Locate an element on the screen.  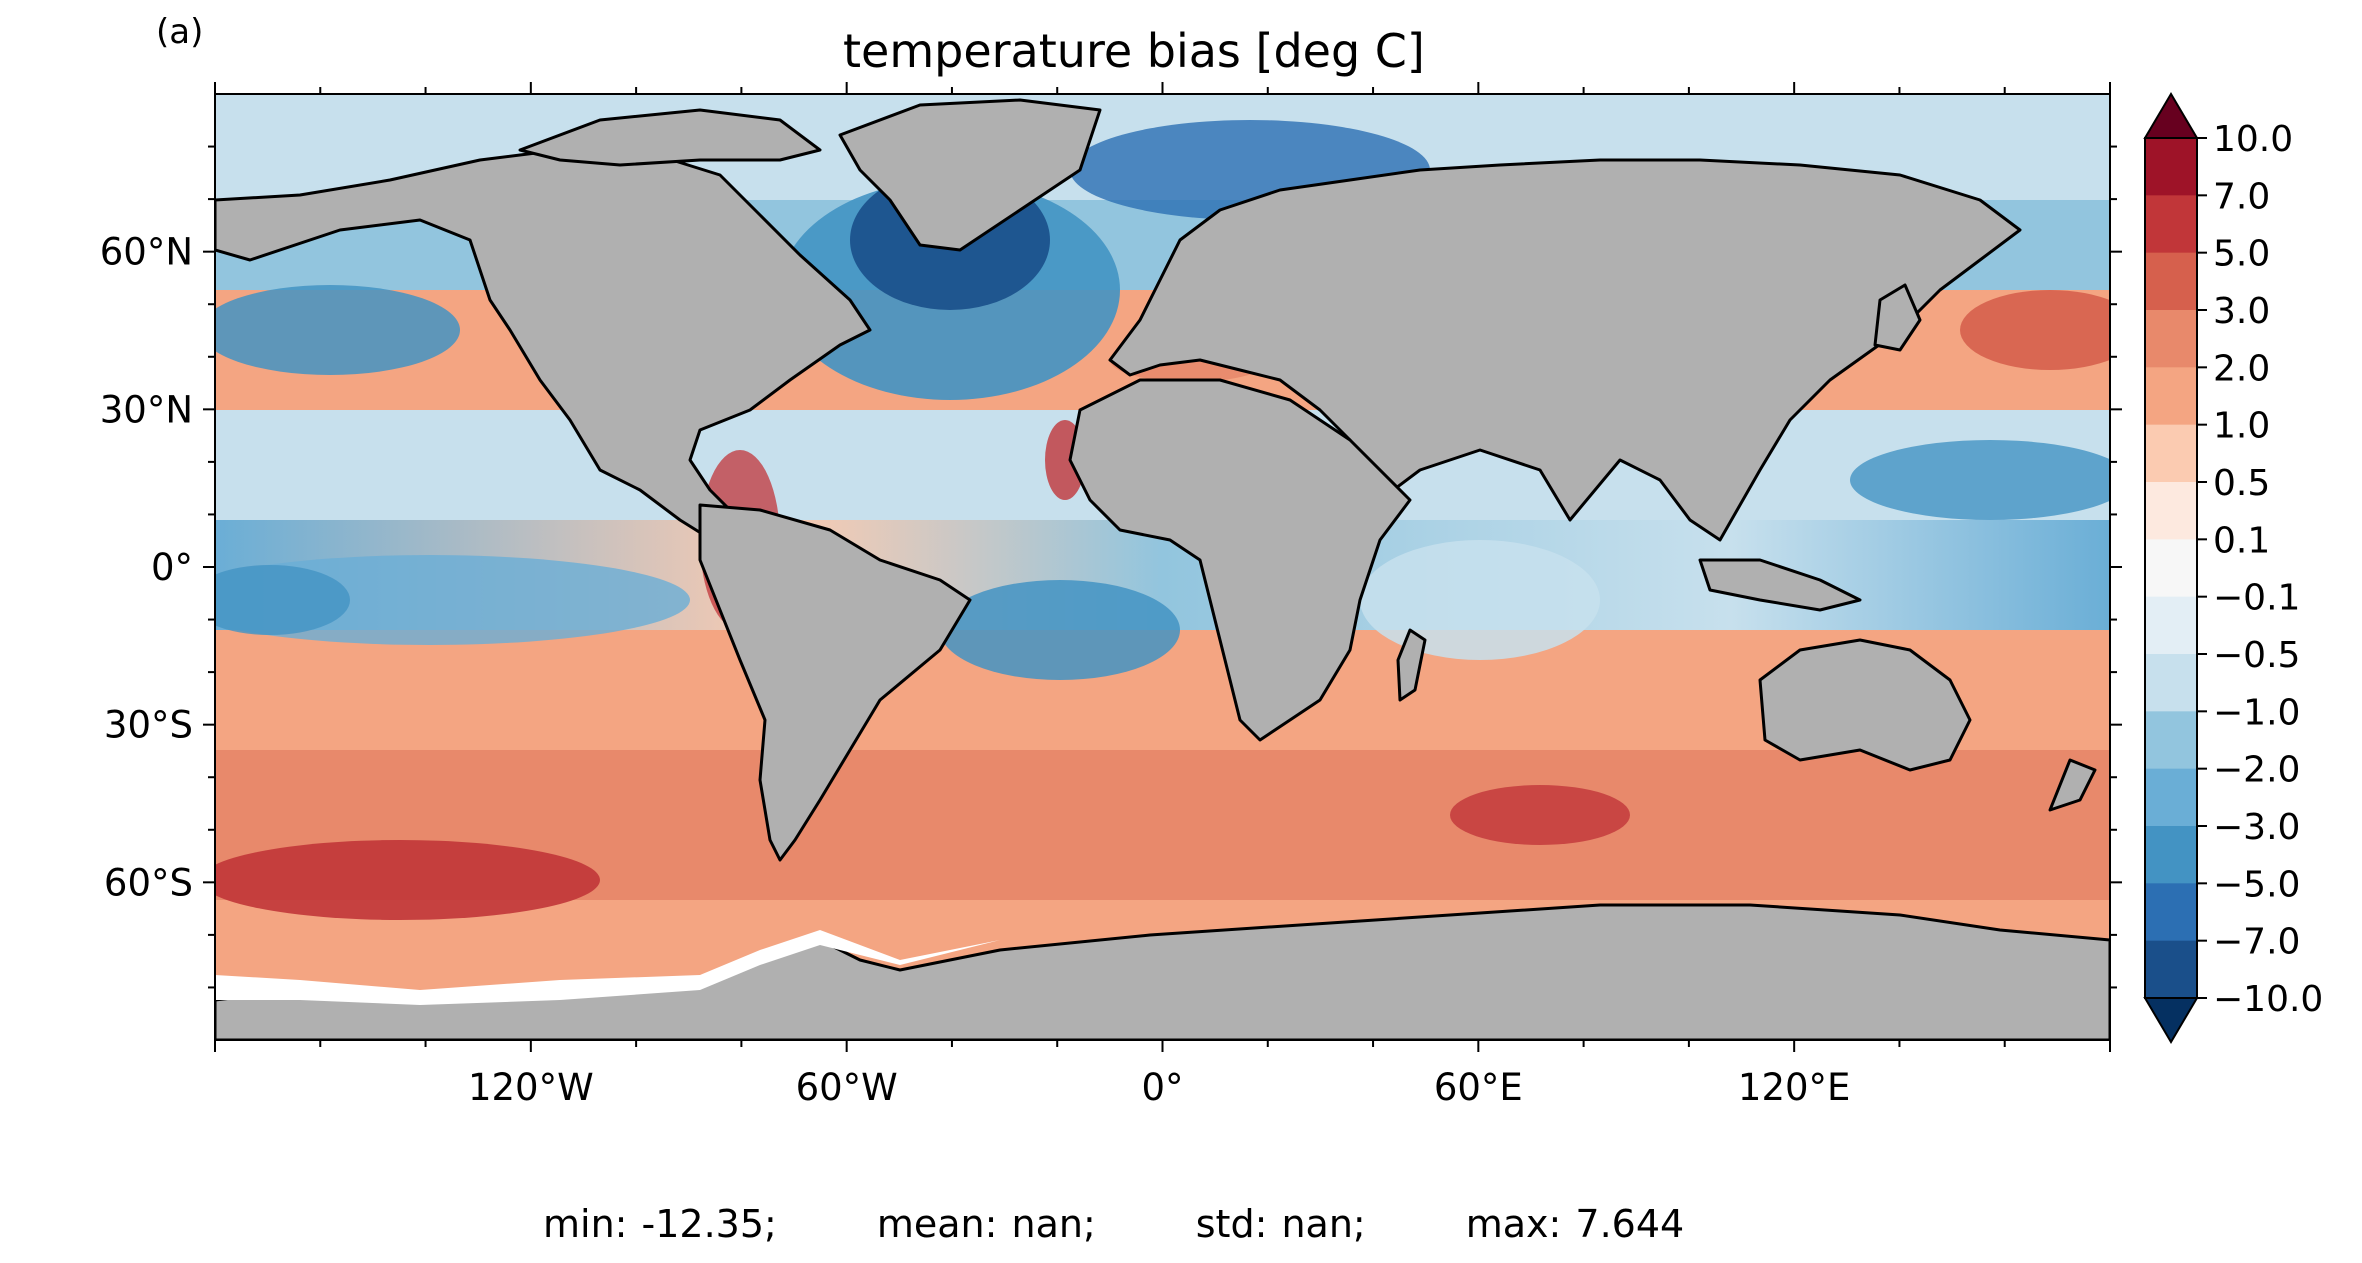
x-tick-label: 0° is located at coordinates (1162, 1087).